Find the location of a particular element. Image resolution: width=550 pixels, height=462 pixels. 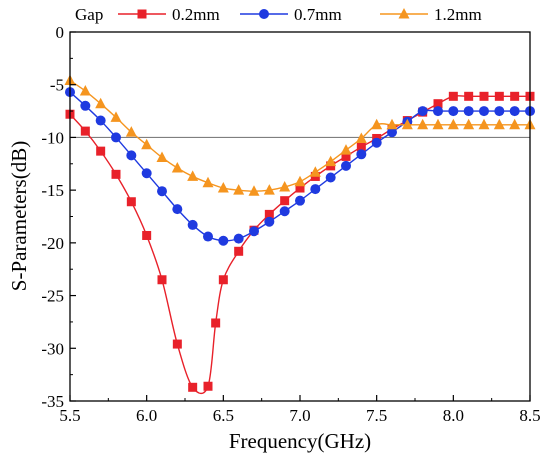

x-tick-label: 7.0 is located at coordinates (299, 415).